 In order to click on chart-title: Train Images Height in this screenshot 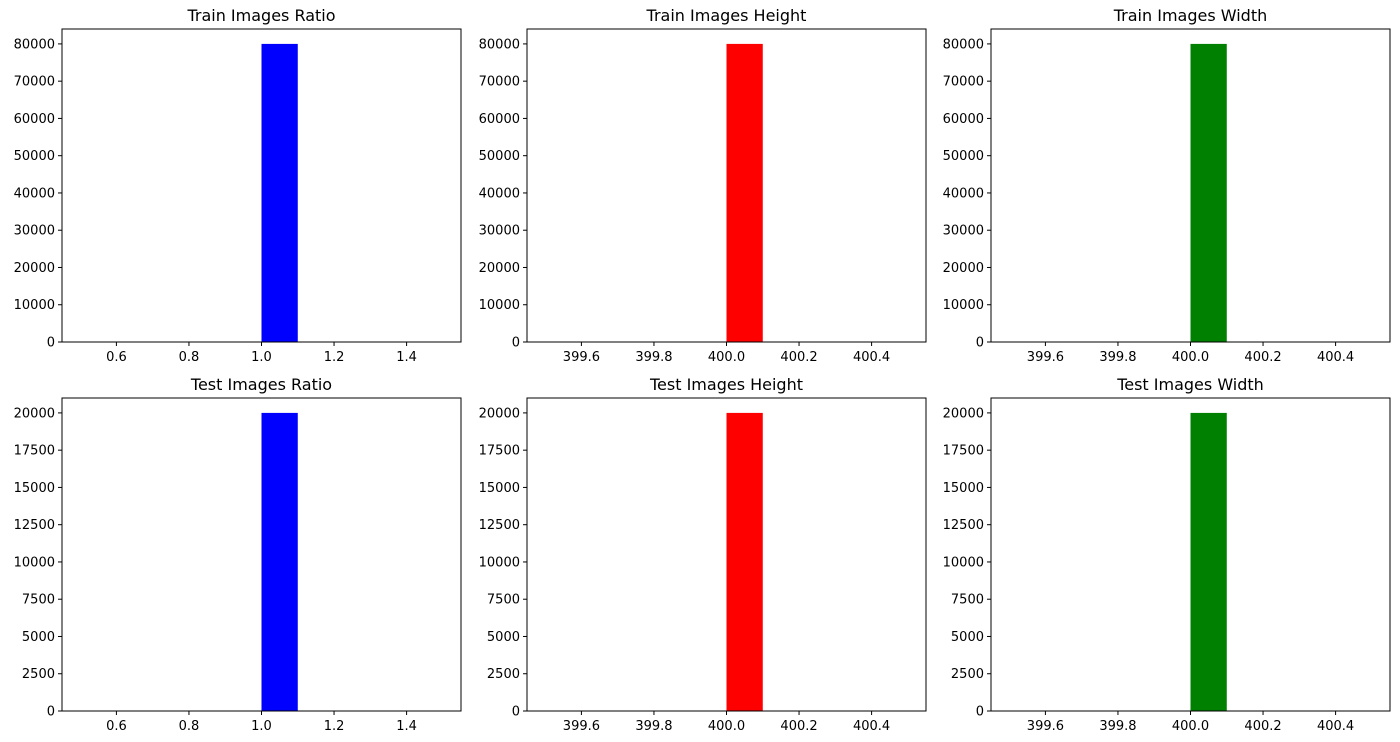, I will do `click(726, 15)`.